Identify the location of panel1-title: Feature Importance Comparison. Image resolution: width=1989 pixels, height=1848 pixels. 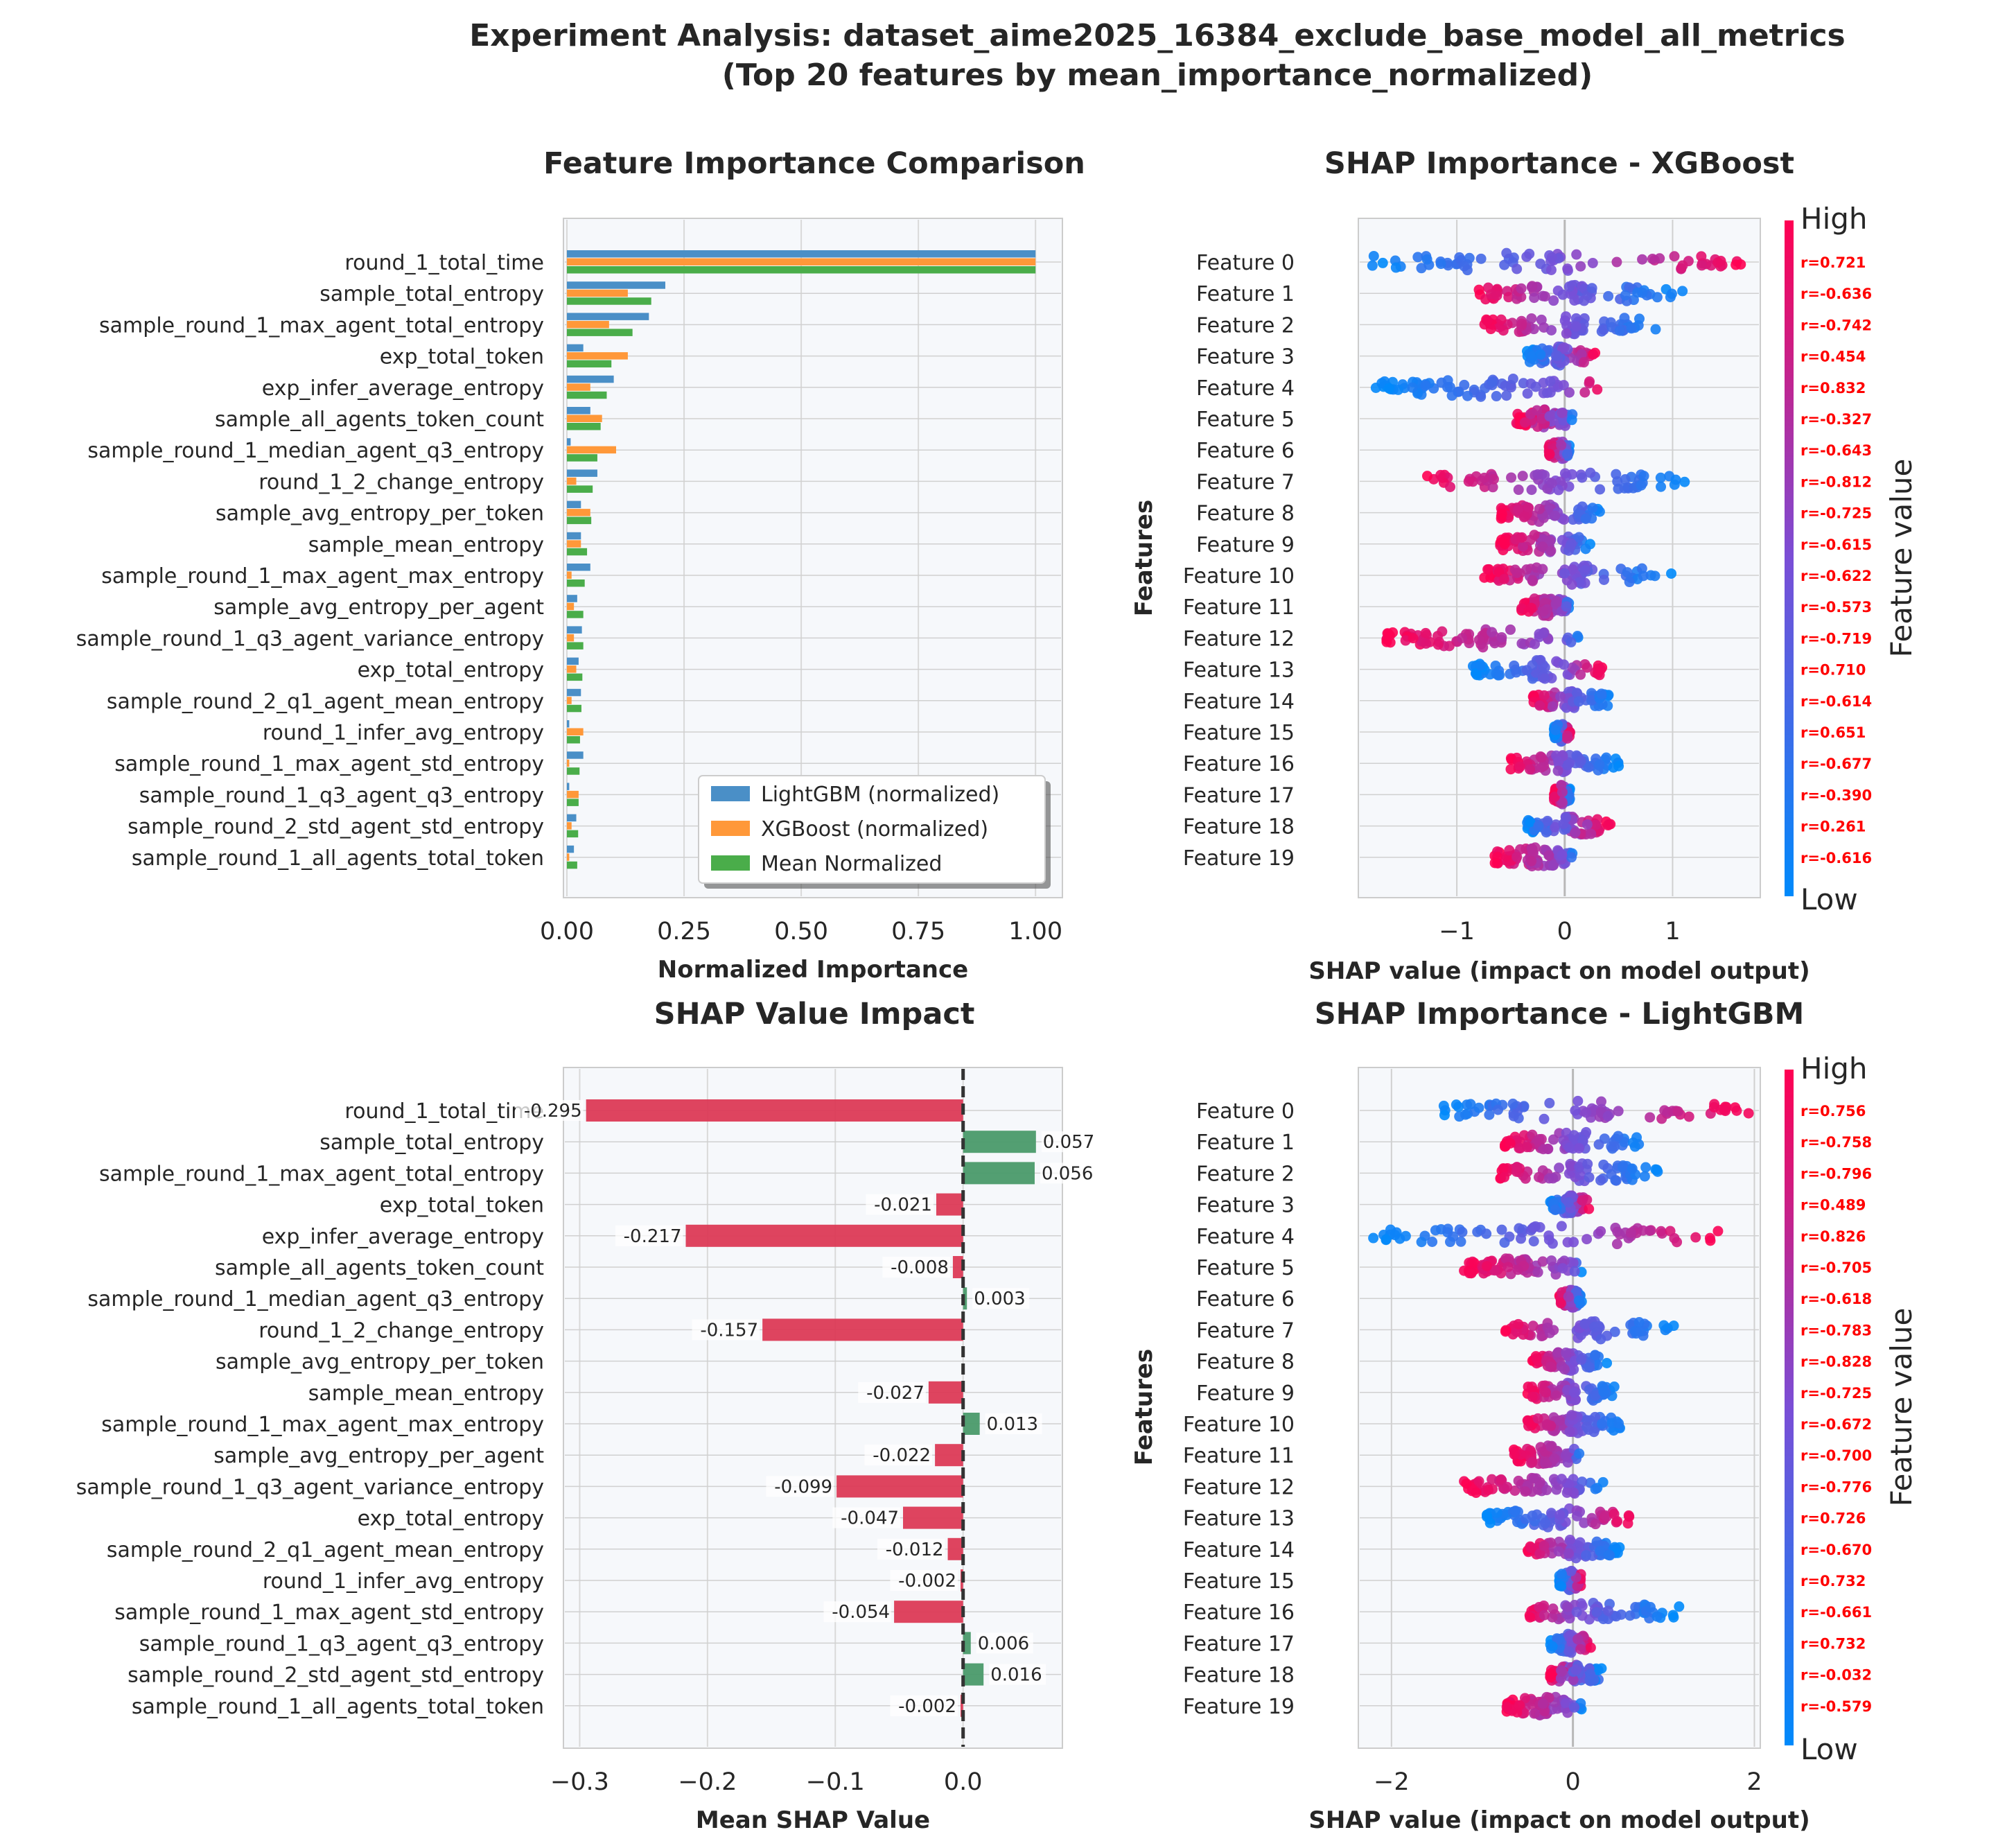
(814, 164).